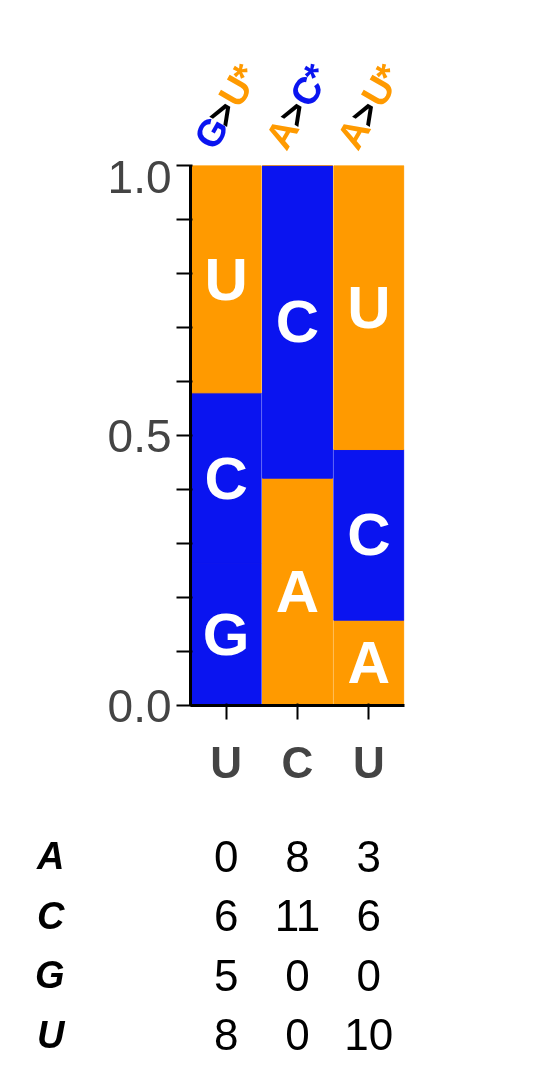 This screenshot has height=1070, width=544. I want to click on series-label: A, so click(369, 662).